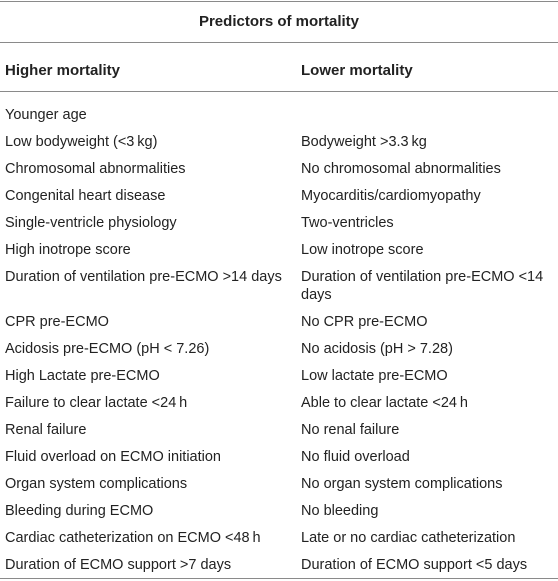 The width and height of the screenshot is (558, 581). What do you see at coordinates (96, 402) in the screenshot?
I see `higher-mortality-cell: Failure to clear lactate <24 h` at bounding box center [96, 402].